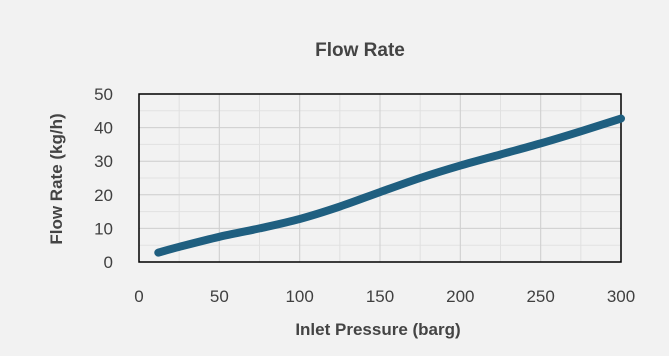  What do you see at coordinates (103, 178) in the screenshot?
I see `y-axis-ticks: 0 10 20 30 40 50` at bounding box center [103, 178].